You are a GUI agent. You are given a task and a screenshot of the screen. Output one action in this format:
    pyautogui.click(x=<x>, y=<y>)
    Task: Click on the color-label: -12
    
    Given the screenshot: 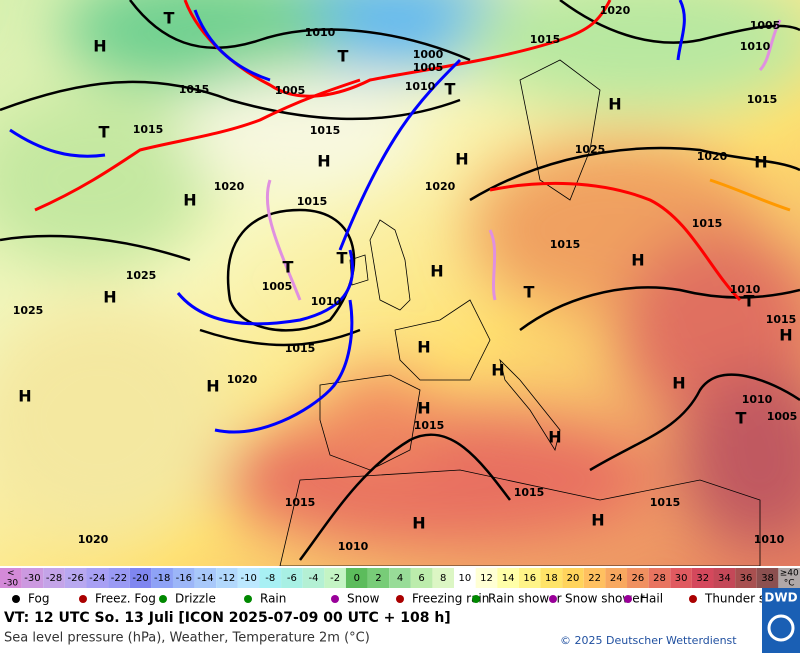 What is the action you would take?
    pyautogui.click(x=227, y=578)
    